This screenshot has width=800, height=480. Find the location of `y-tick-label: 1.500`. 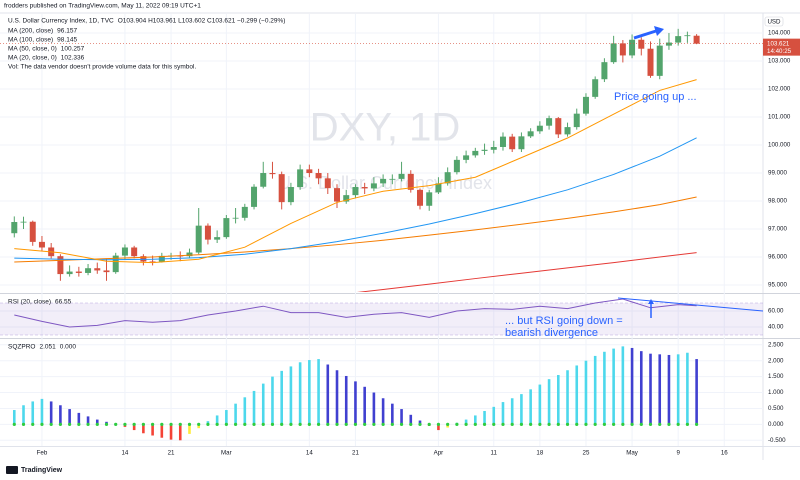

y-tick-label: 1.500 is located at coordinates (776, 376).